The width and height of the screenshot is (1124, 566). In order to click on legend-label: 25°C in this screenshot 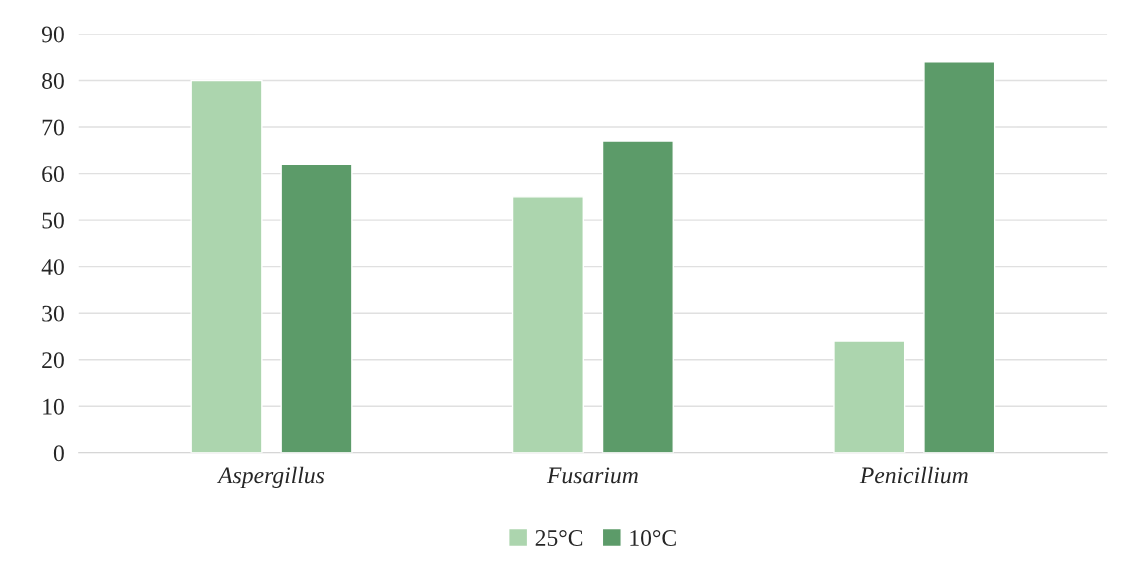, I will do `click(559, 538)`.